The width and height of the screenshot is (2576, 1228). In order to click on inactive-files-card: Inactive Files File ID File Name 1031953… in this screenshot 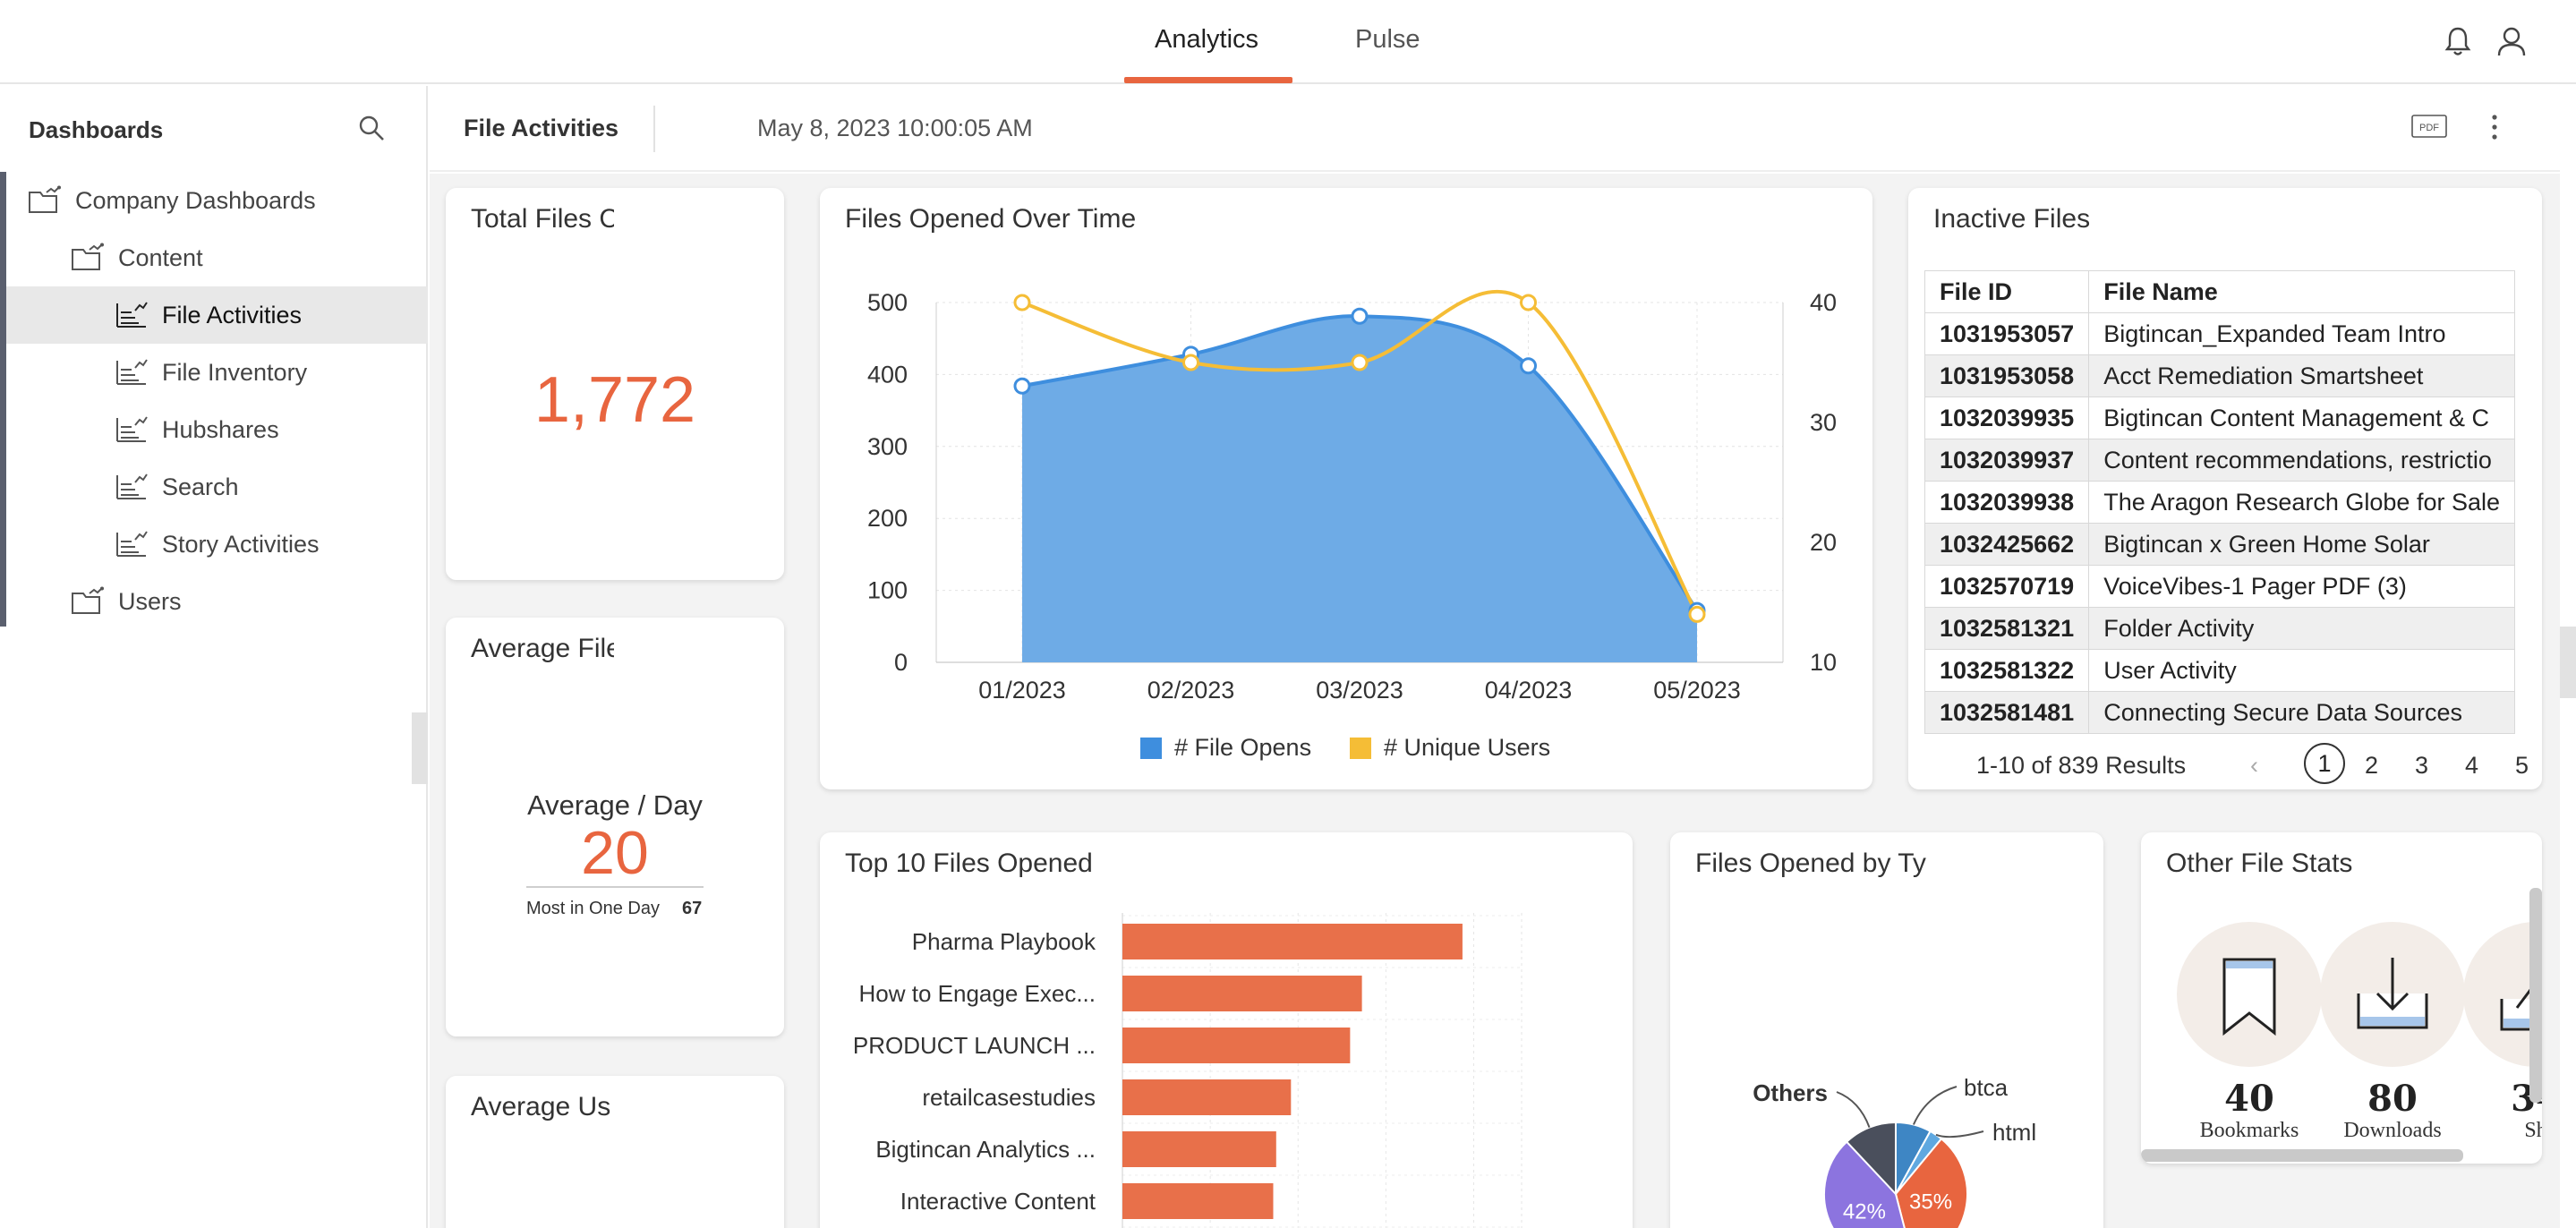, I will do `click(2225, 489)`.